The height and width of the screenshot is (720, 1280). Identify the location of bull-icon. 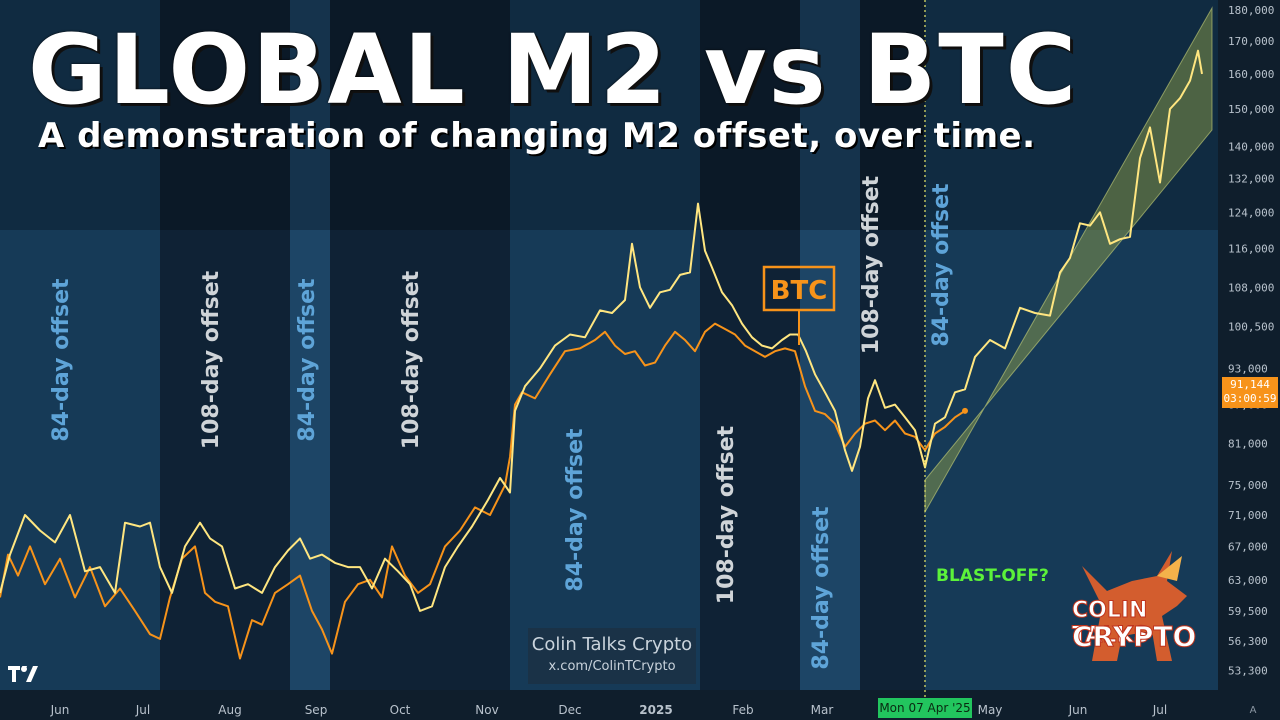
(1134, 606).